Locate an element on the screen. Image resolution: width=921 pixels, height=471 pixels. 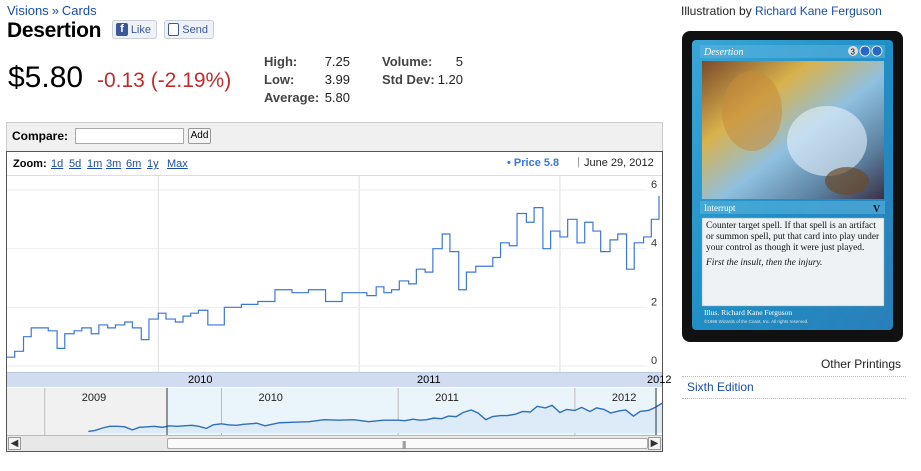
y-tick-label: 6 is located at coordinates (654, 185).